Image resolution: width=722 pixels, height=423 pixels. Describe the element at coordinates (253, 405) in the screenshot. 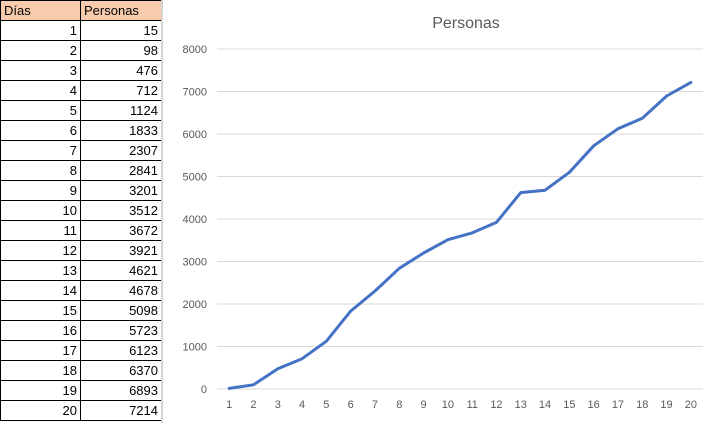

I see `x-tick-label: 2` at that location.